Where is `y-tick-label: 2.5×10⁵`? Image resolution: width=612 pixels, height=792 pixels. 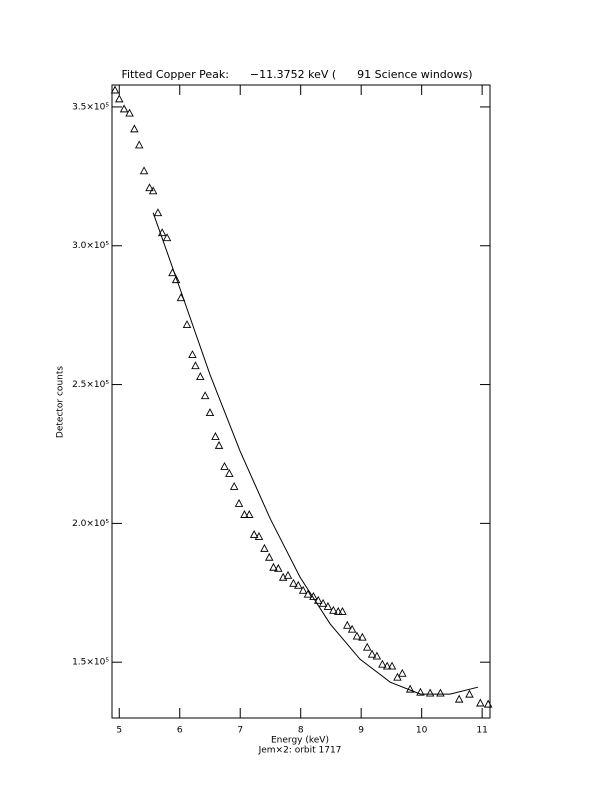 y-tick-label: 2.5×10⁵ is located at coordinates (90, 385).